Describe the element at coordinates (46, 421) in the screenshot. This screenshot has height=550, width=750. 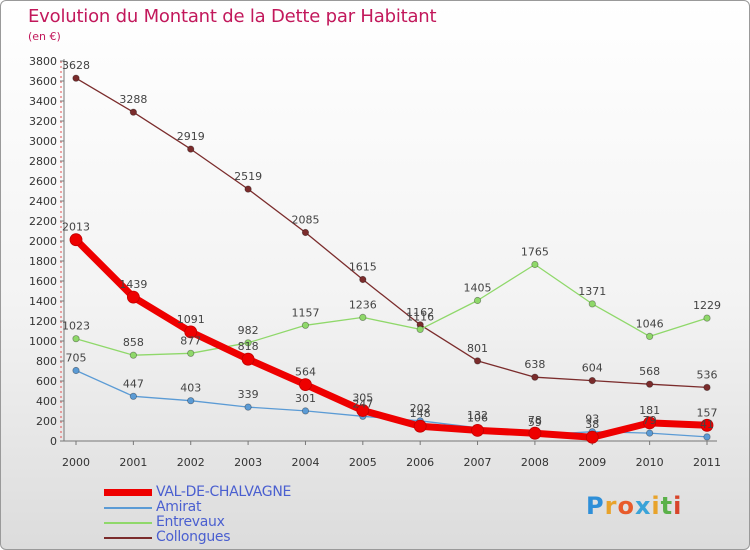
I see `y-tick-label: 200` at that location.